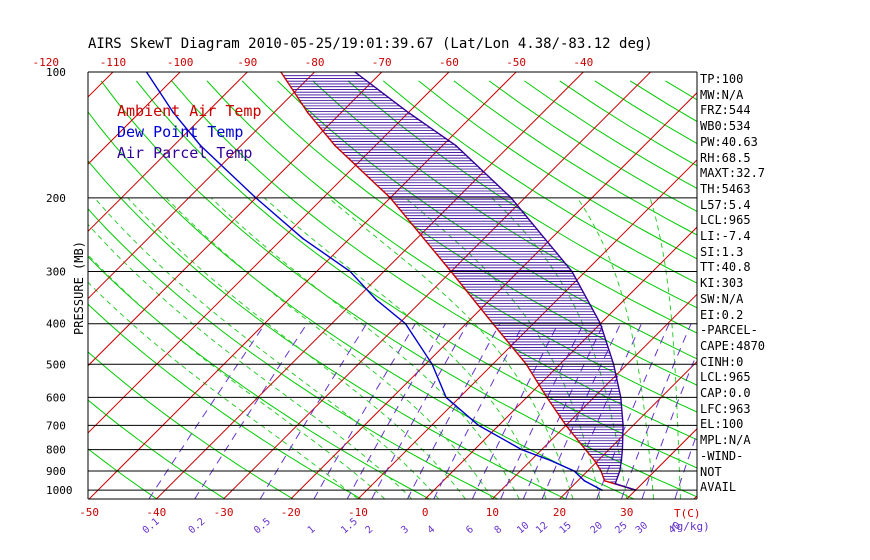 Image resolution: width=870 pixels, height=560 pixels. I want to click on stability-index: FRZ:544, so click(725, 110).